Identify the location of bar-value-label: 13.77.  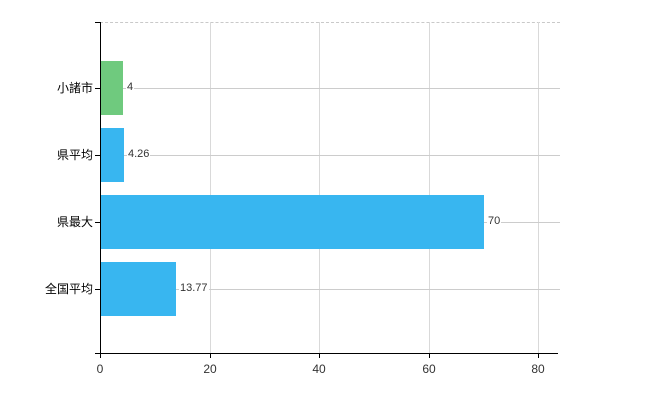
(194, 288).